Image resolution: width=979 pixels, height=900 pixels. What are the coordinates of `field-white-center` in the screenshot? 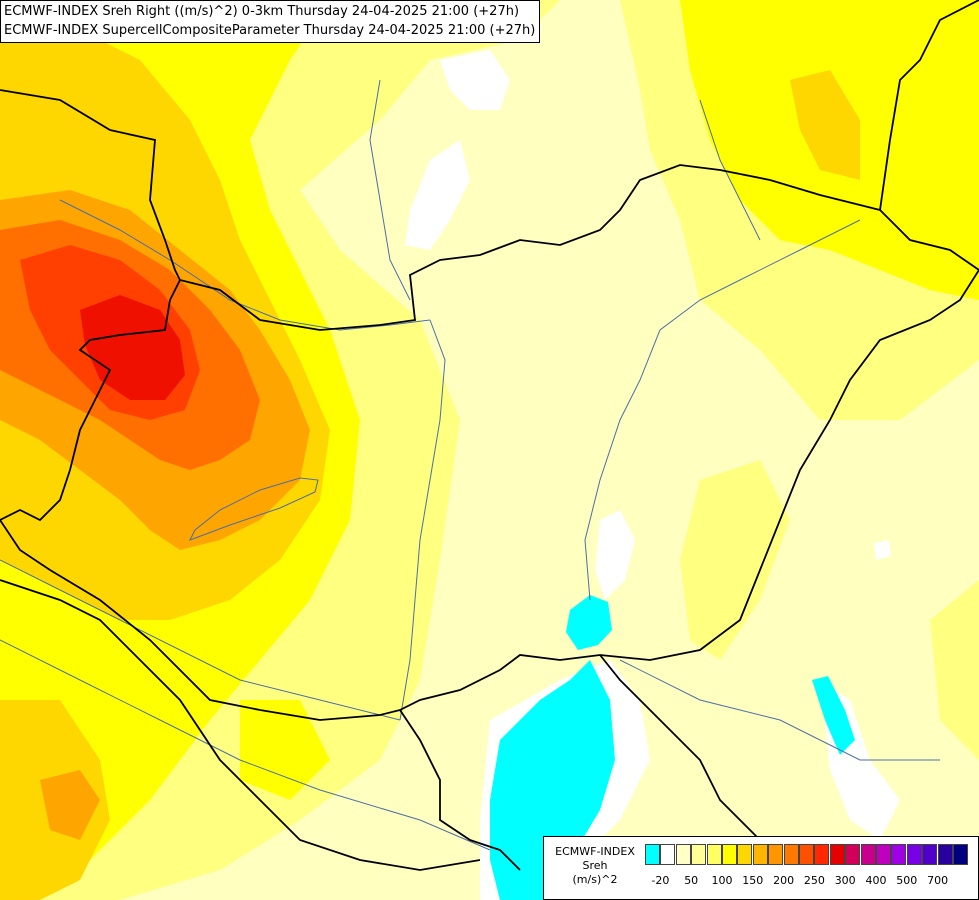 It's located at (615, 555).